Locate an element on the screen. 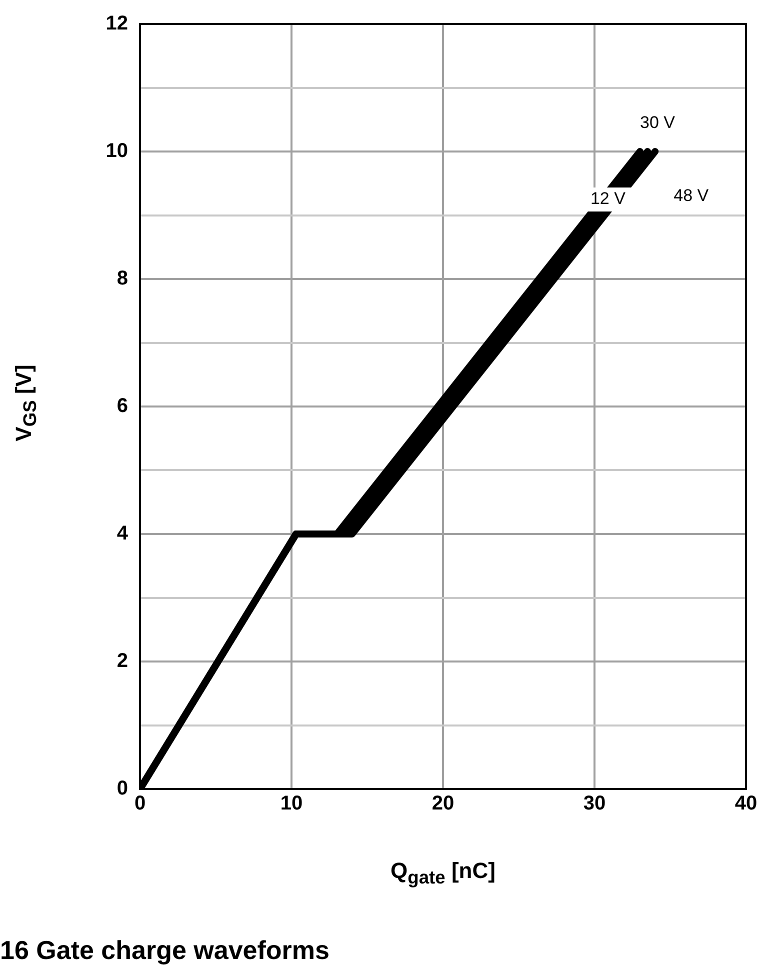  text: 16 Gate charge waveforms is located at coordinates (165, 950).